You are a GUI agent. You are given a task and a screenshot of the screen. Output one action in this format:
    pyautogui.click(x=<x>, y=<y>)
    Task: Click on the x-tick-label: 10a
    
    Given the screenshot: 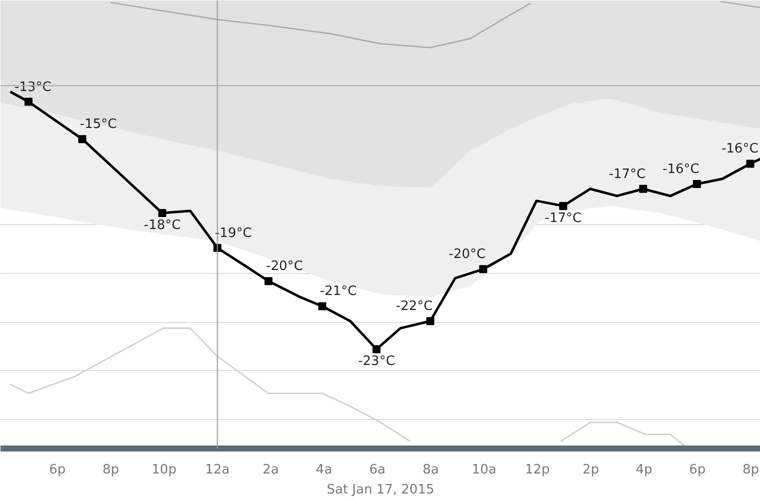 What is the action you would take?
    pyautogui.click(x=484, y=470)
    